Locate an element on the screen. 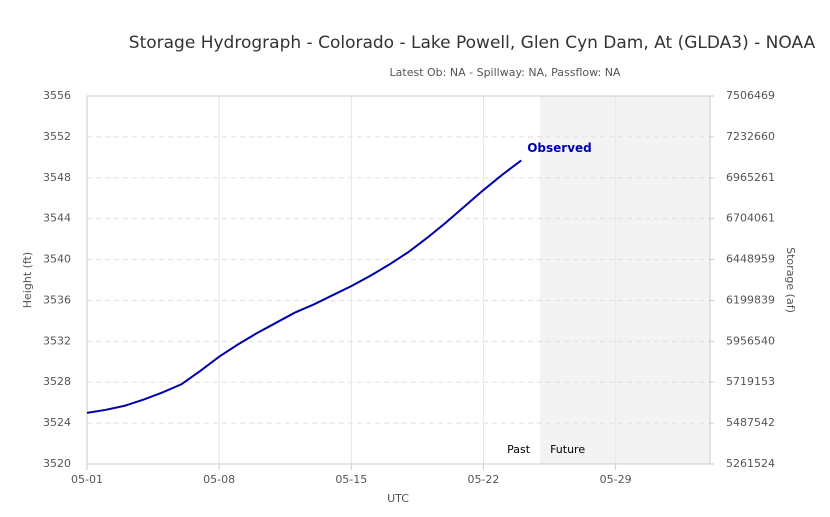 This screenshot has width=830, height=517. y-tick-label: 3536 is located at coordinates (57, 299).